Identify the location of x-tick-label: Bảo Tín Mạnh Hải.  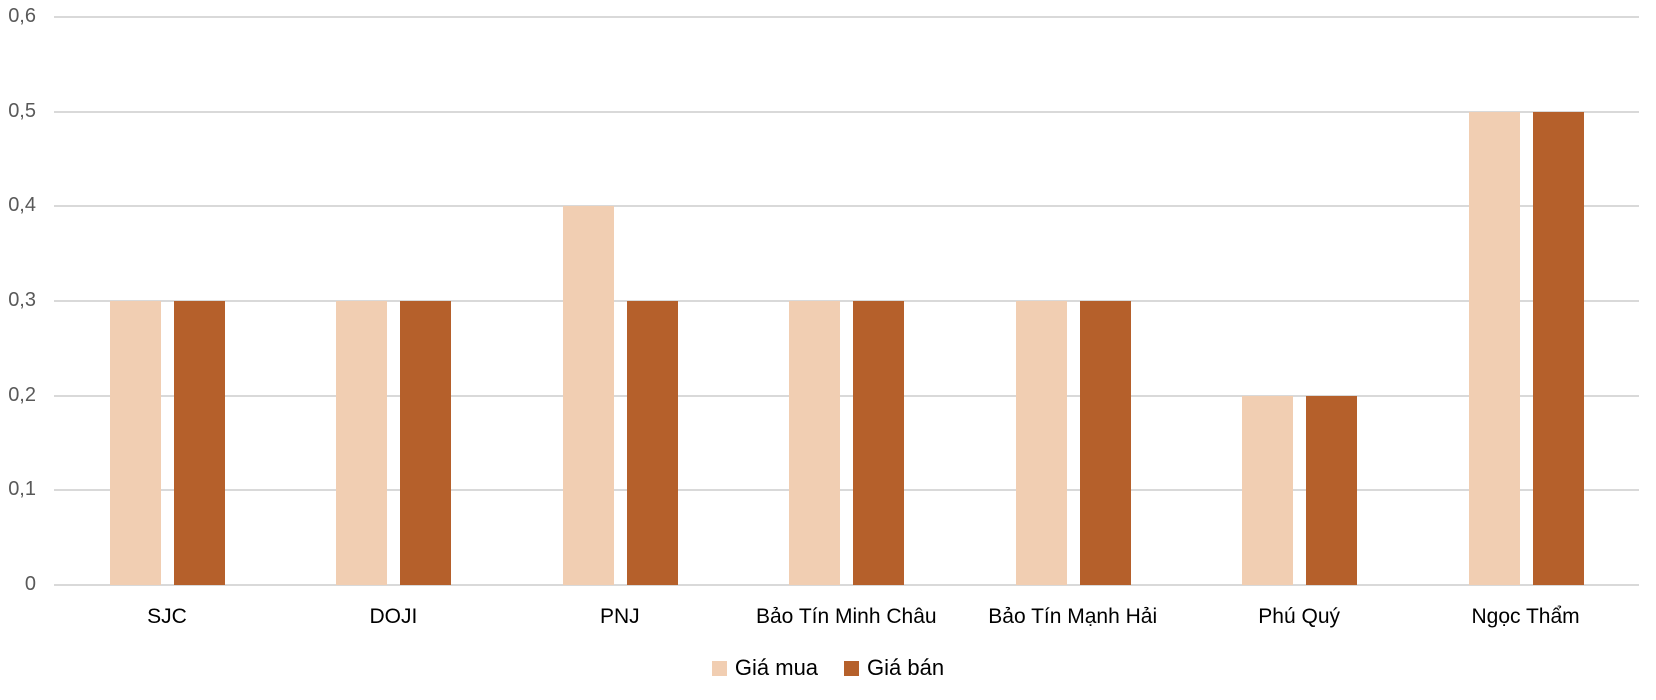
(1073, 616).